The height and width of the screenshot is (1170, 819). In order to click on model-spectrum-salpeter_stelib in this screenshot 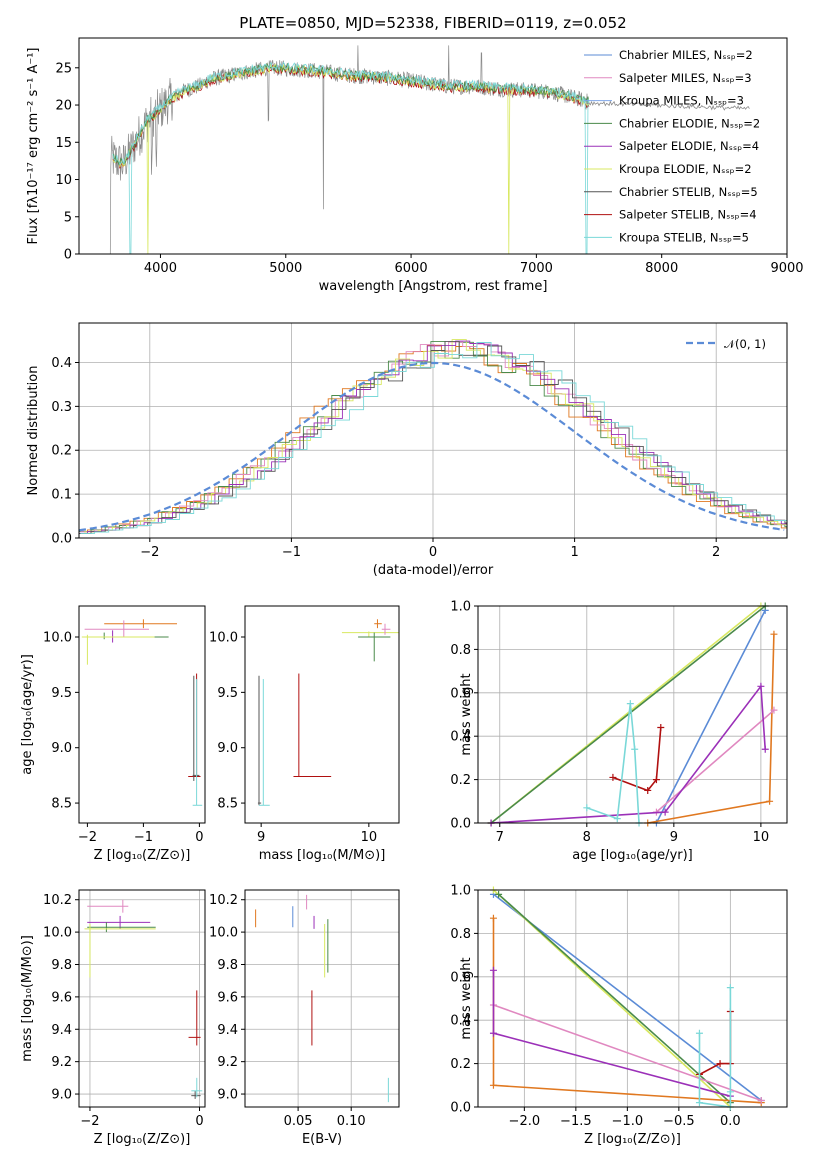, I will do `click(351, 116)`.